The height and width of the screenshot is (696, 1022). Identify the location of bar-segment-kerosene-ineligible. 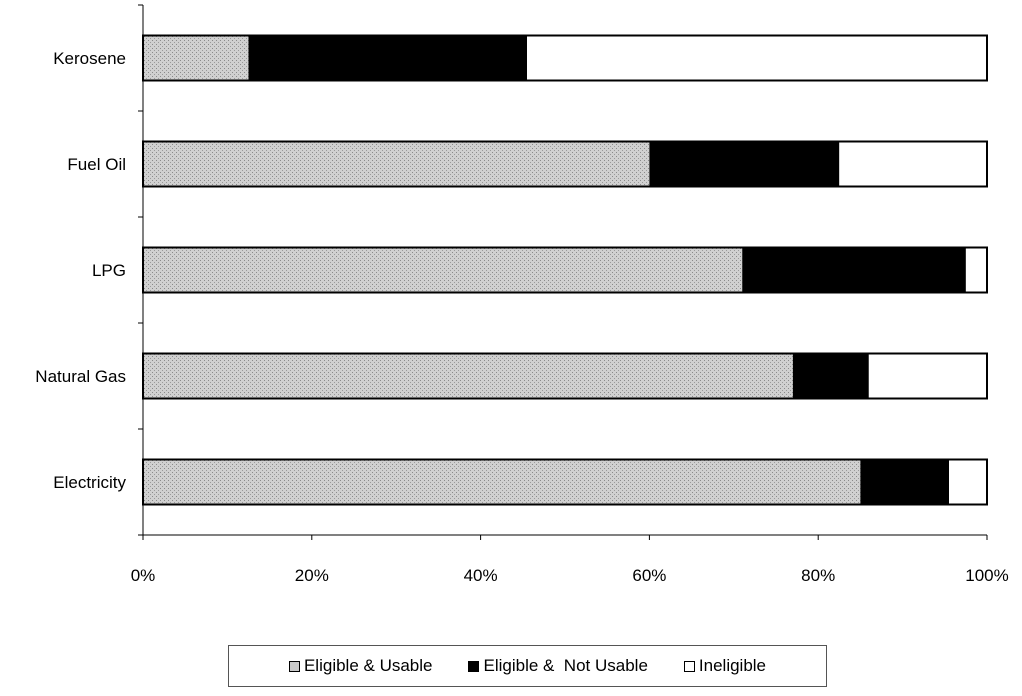
(757, 58).